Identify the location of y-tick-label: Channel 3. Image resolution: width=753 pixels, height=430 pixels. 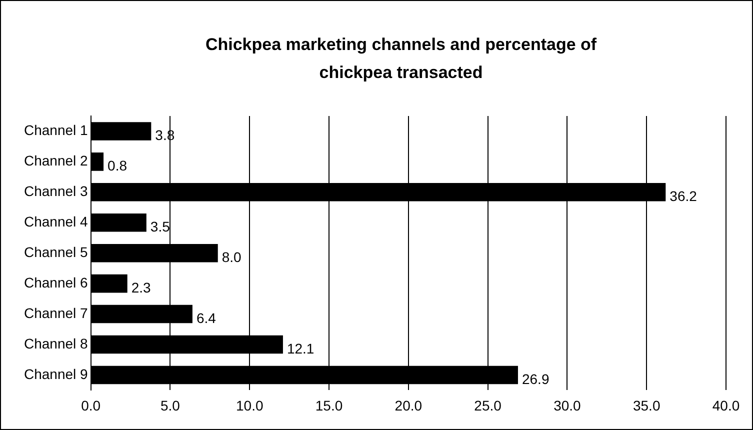
(56, 191).